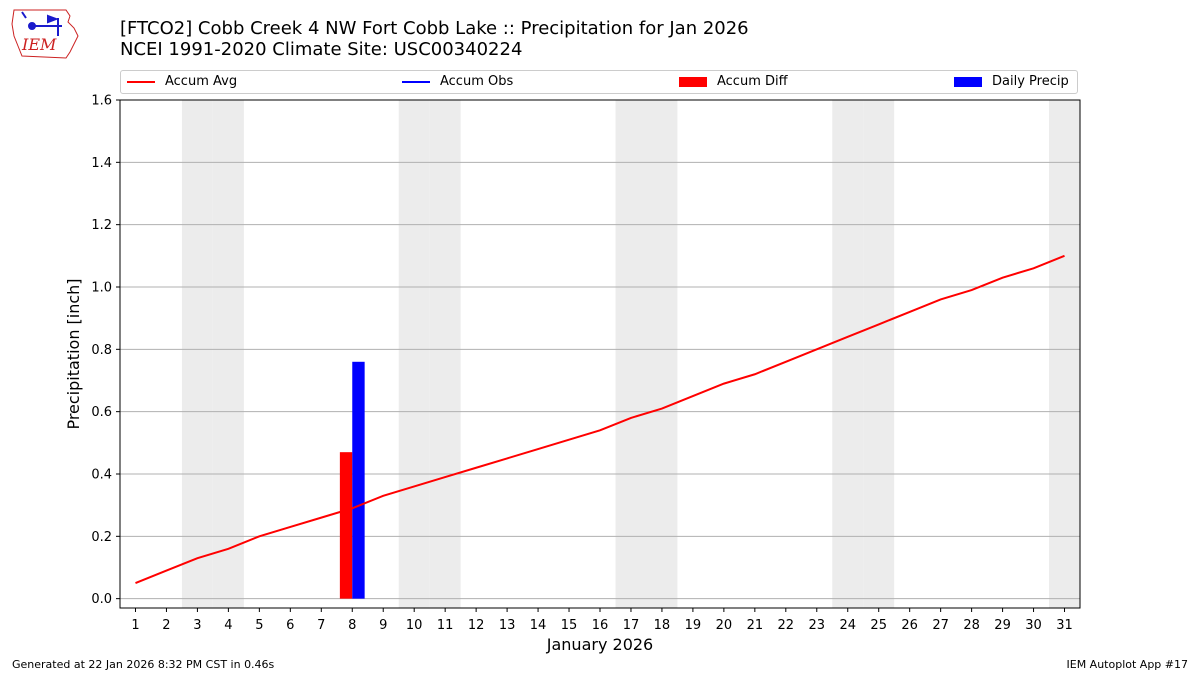 Image resolution: width=1200 pixels, height=675 pixels. Describe the element at coordinates (101, 537) in the screenshot. I see `y-tick-label: 0.2` at that location.